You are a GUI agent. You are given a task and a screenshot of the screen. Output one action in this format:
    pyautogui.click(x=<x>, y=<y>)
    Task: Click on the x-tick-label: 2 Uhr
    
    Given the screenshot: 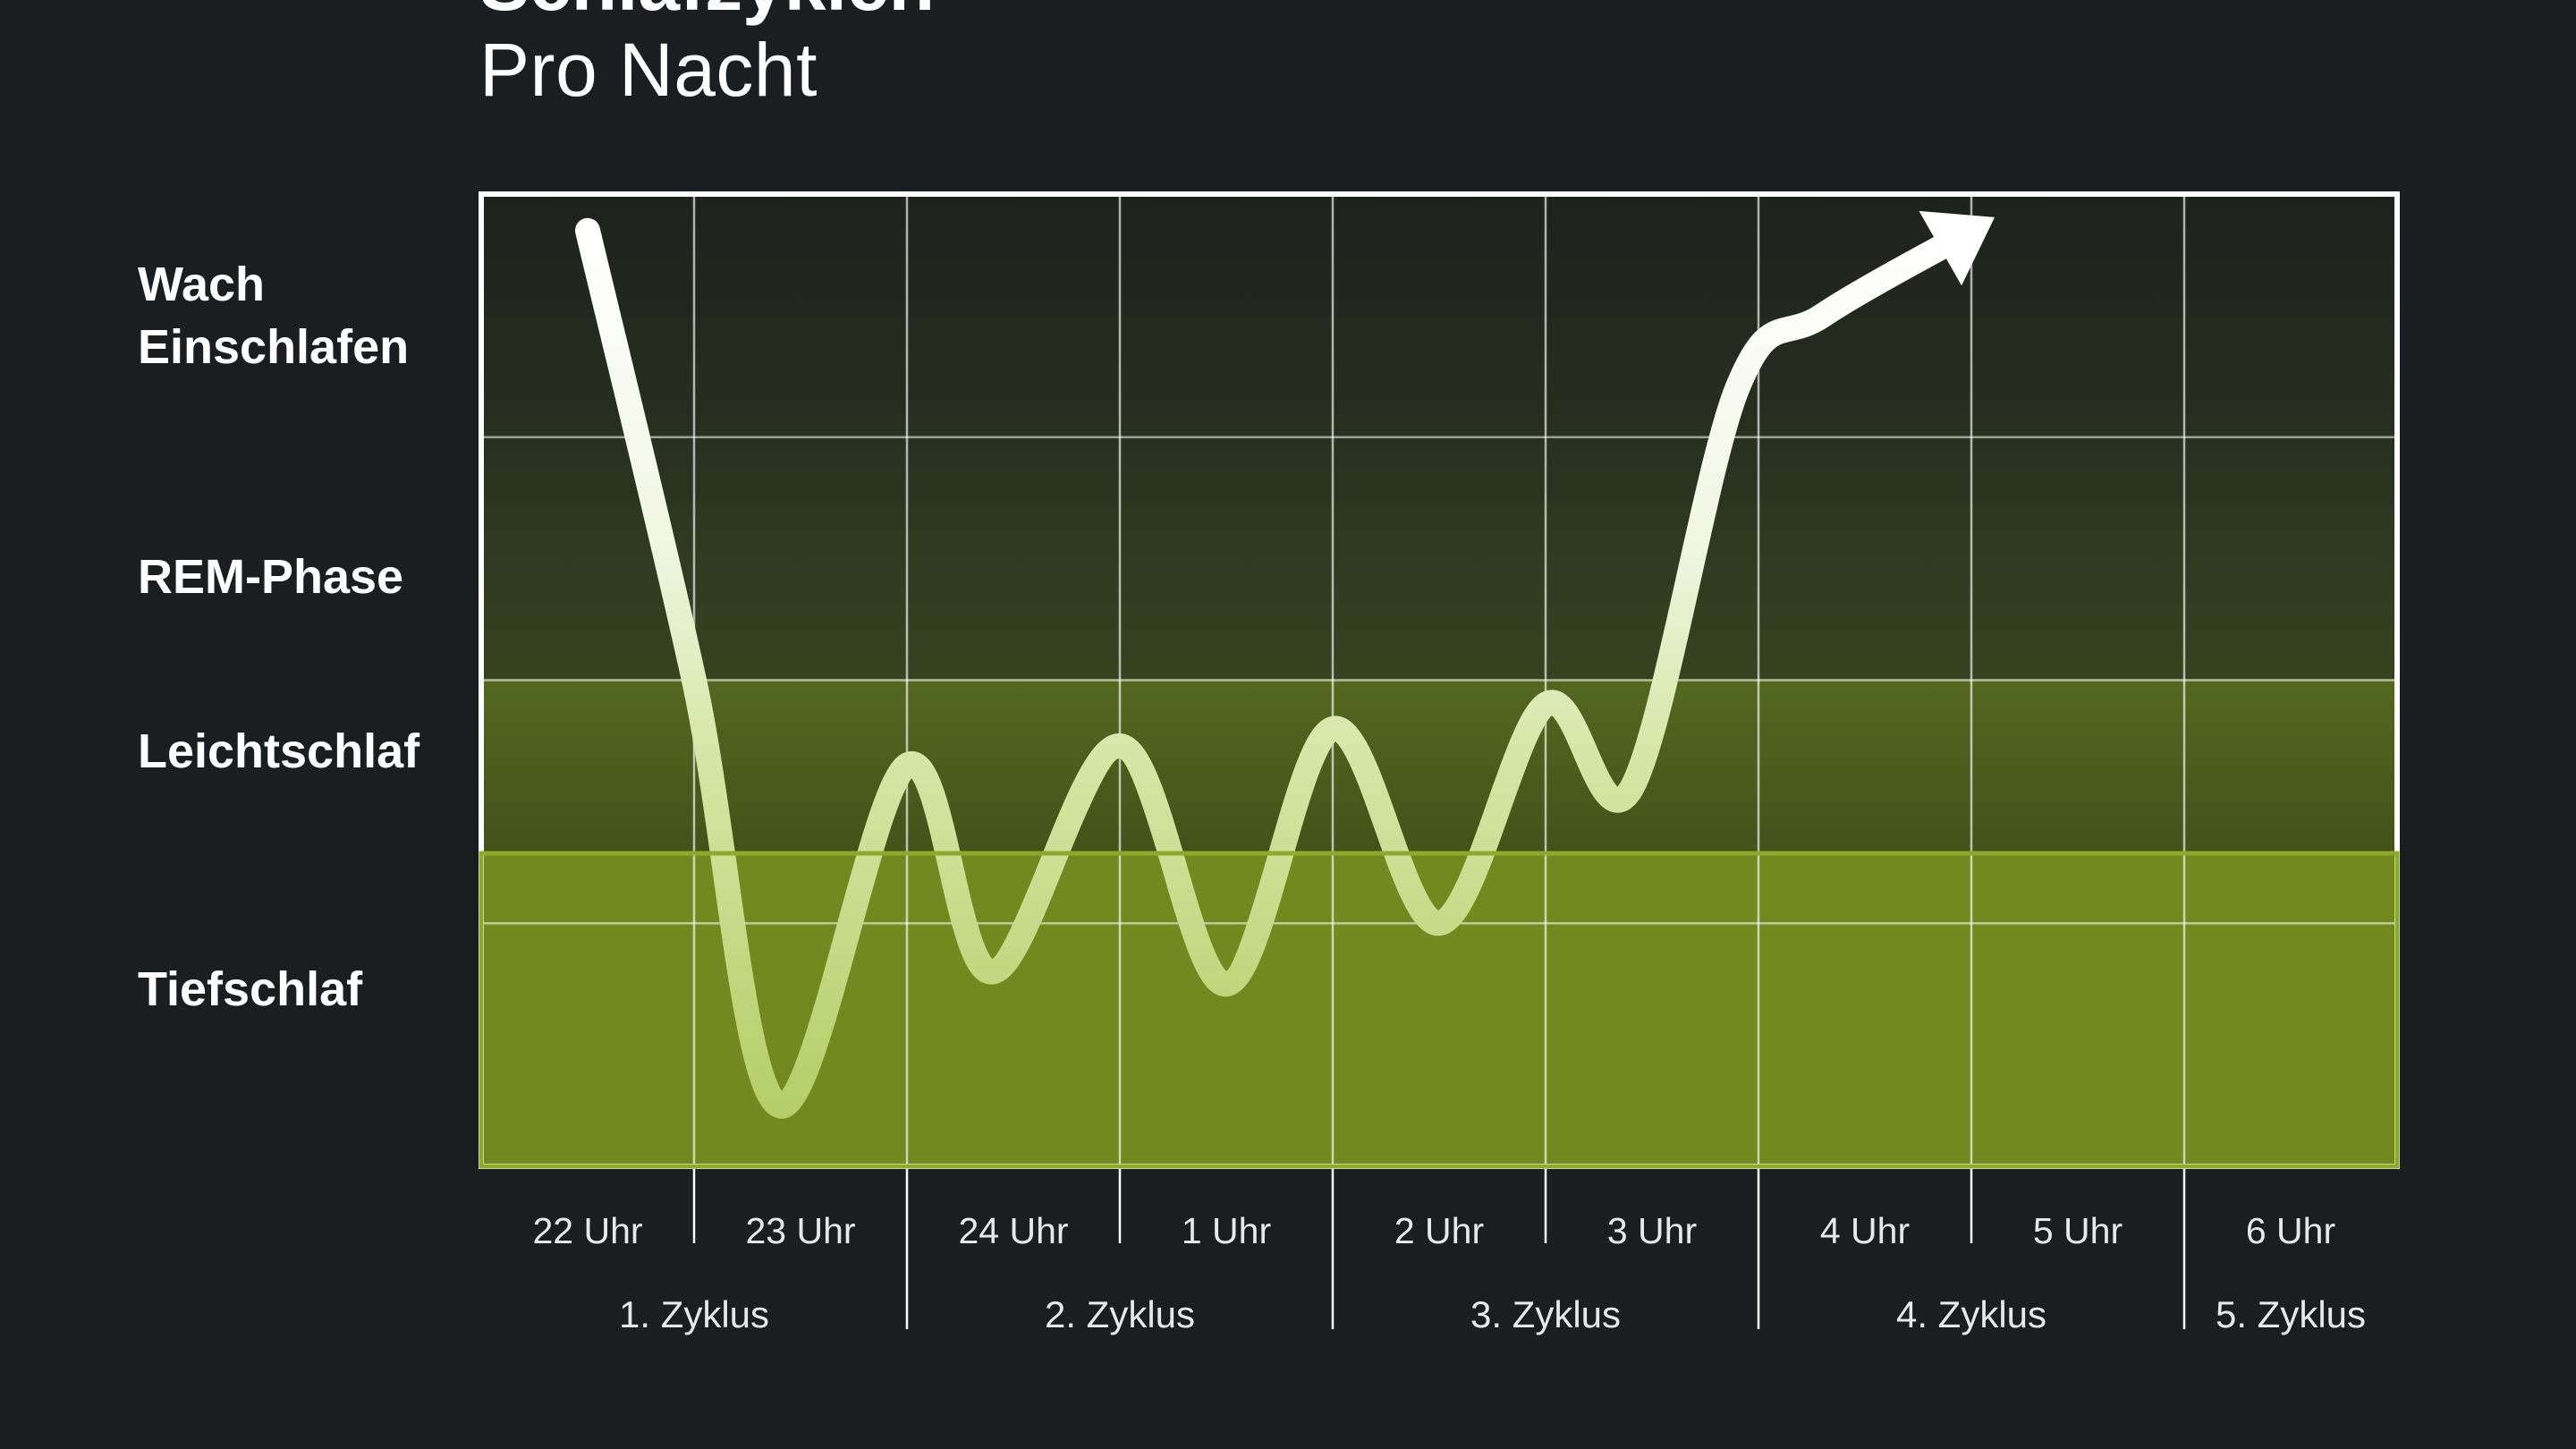 What is the action you would take?
    pyautogui.click(x=1439, y=1230)
    